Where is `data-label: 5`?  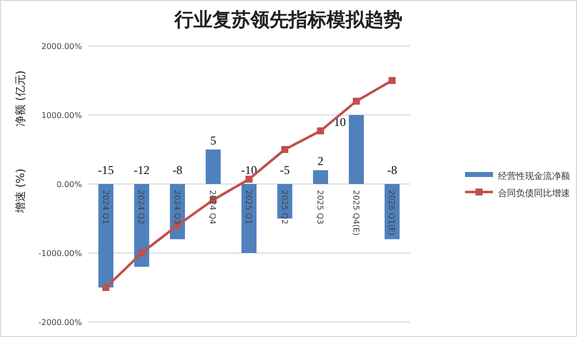
data-label: 5 is located at coordinates (213, 141).